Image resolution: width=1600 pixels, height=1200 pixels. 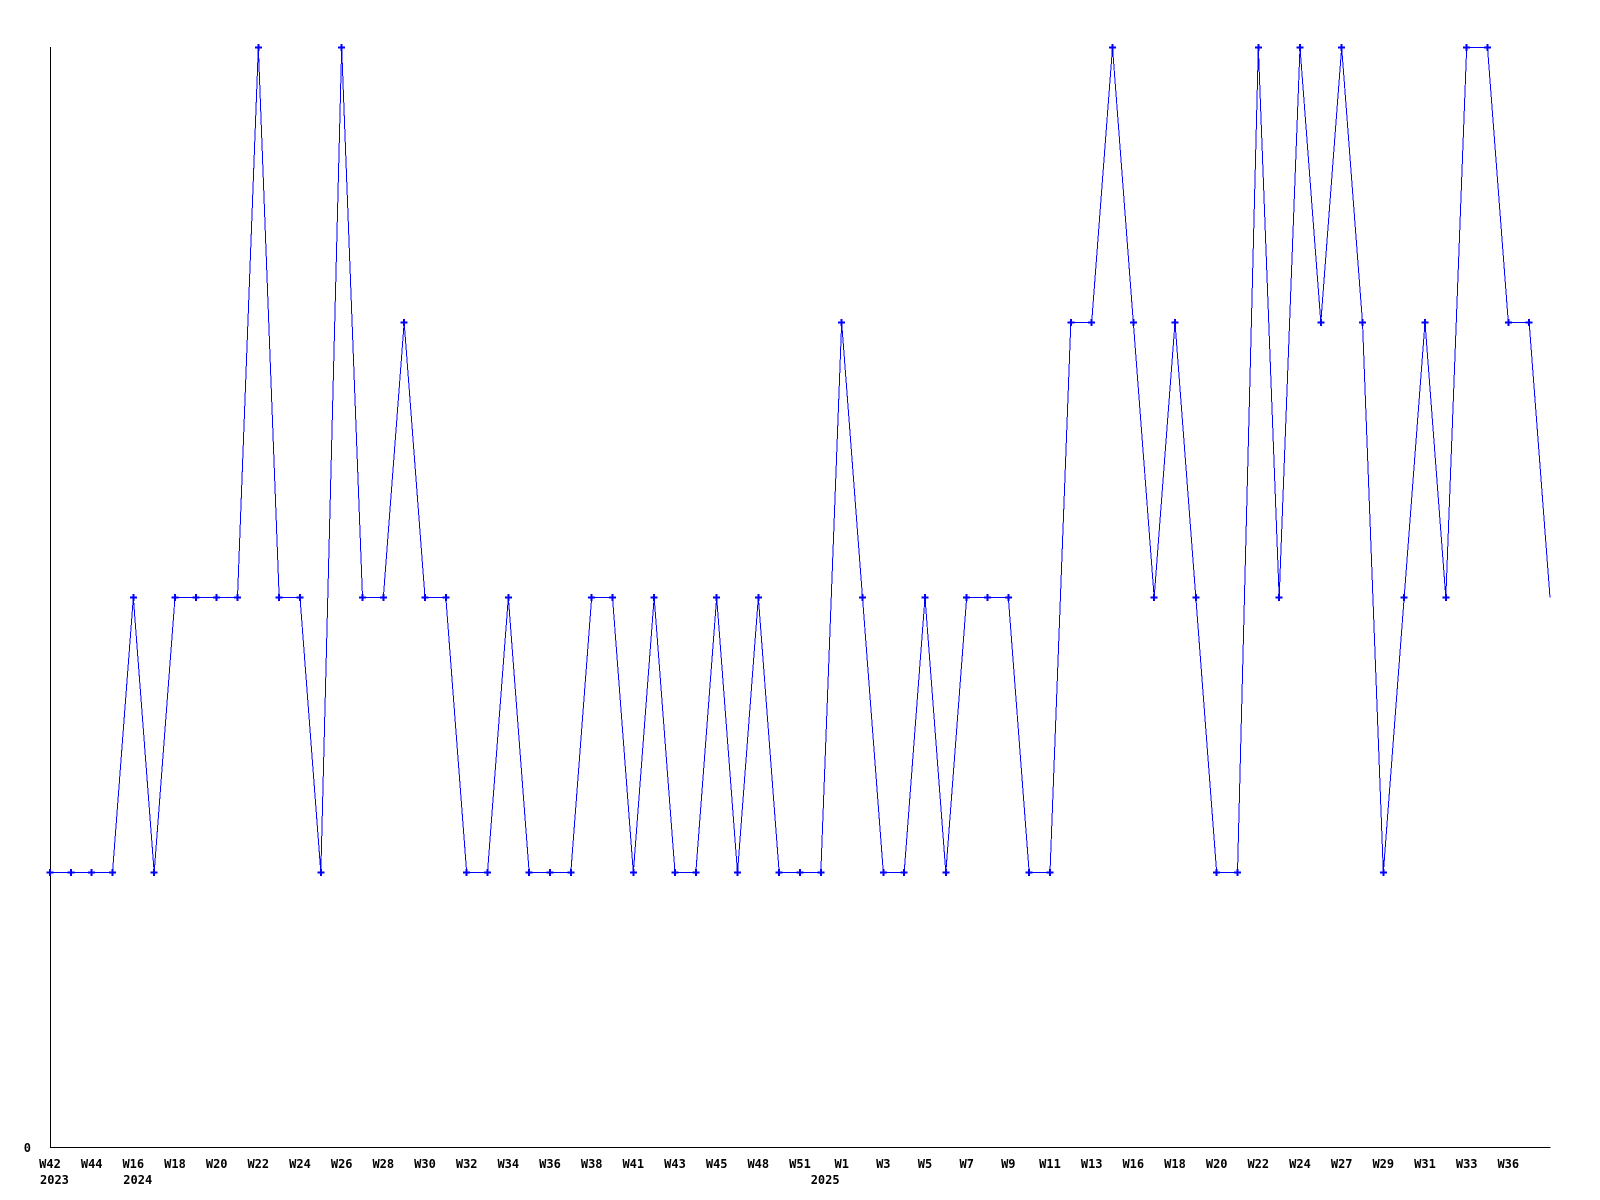 What do you see at coordinates (1050, 1164) in the screenshot?
I see `x-tick-label: W11` at bounding box center [1050, 1164].